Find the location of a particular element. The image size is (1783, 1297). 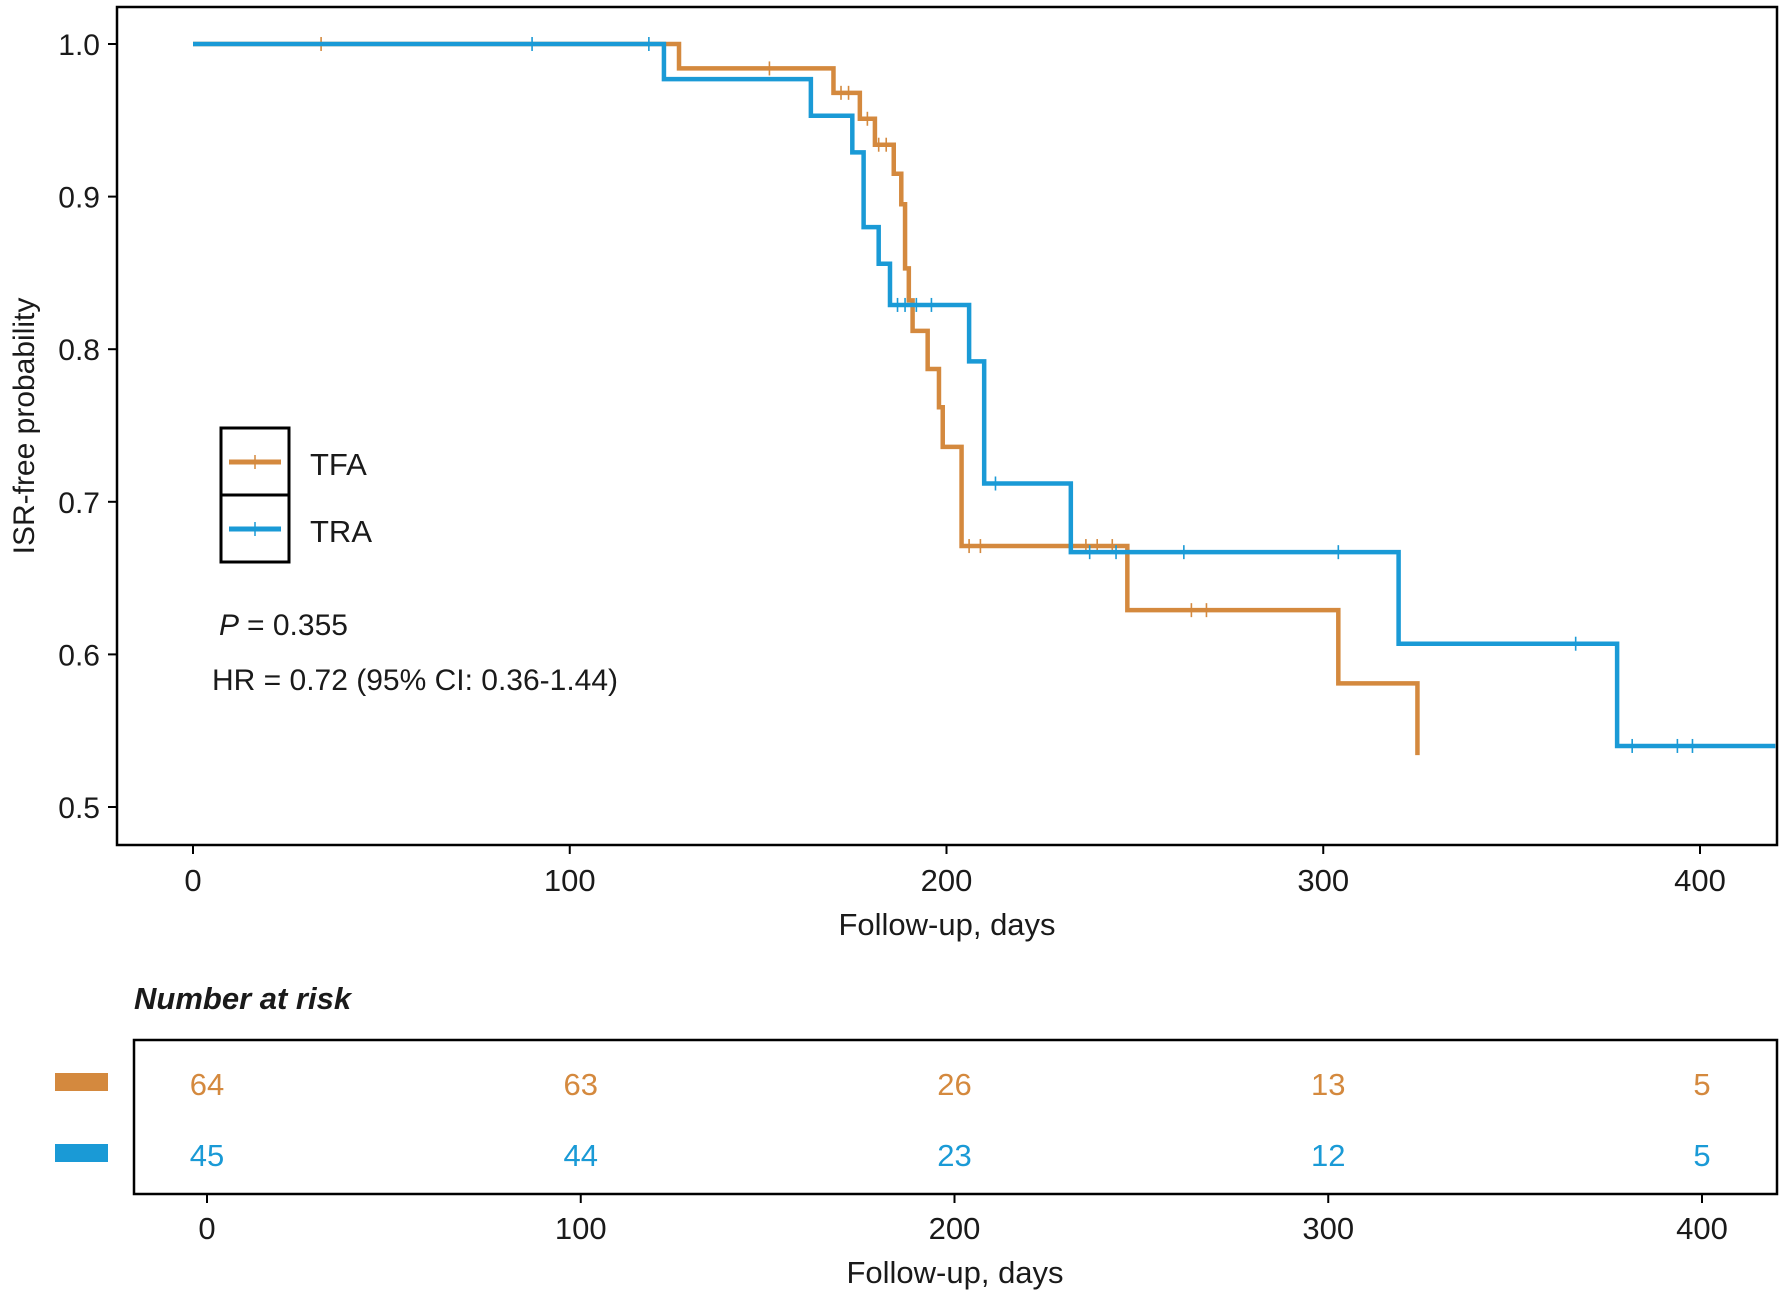

y-axis: 0.5 0.6 0.7 0.8 0.9 1.0 is located at coordinates (87, 427).